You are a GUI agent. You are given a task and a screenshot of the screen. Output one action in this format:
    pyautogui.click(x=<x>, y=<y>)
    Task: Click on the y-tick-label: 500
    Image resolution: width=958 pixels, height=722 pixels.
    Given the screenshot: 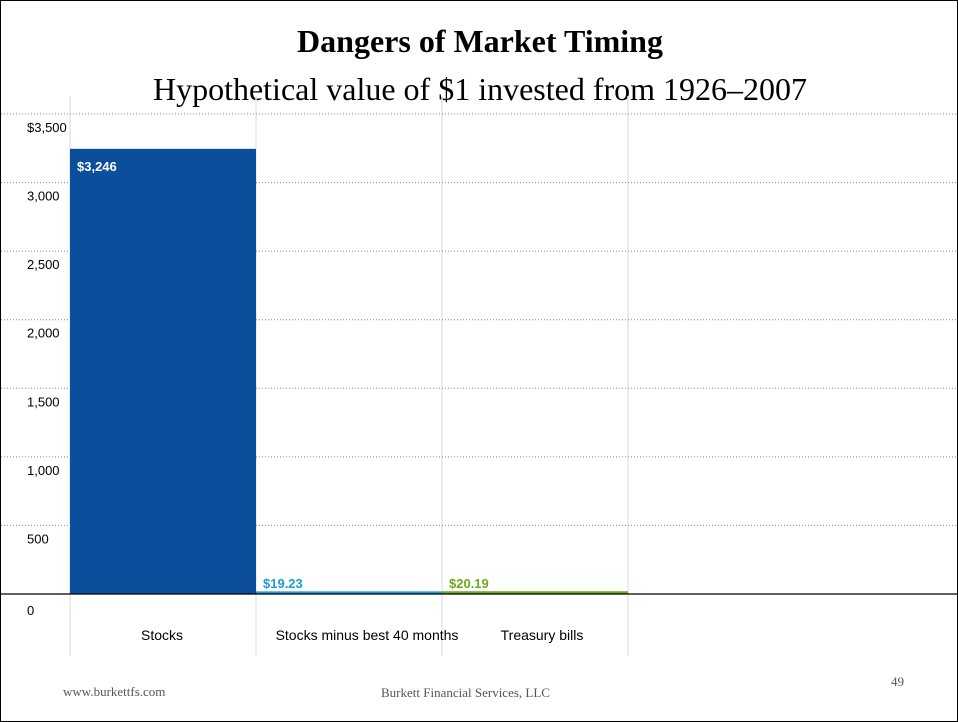 What is the action you would take?
    pyautogui.click(x=38, y=538)
    